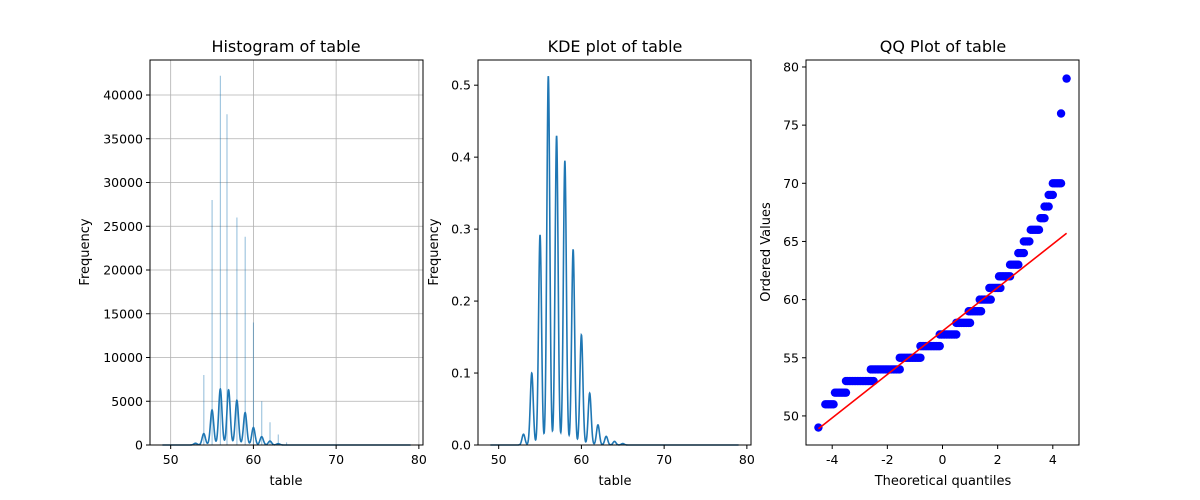 The width and height of the screenshot is (1200, 500). Describe the element at coordinates (791, 66) in the screenshot. I see `qq-y-tick-label: 80` at that location.